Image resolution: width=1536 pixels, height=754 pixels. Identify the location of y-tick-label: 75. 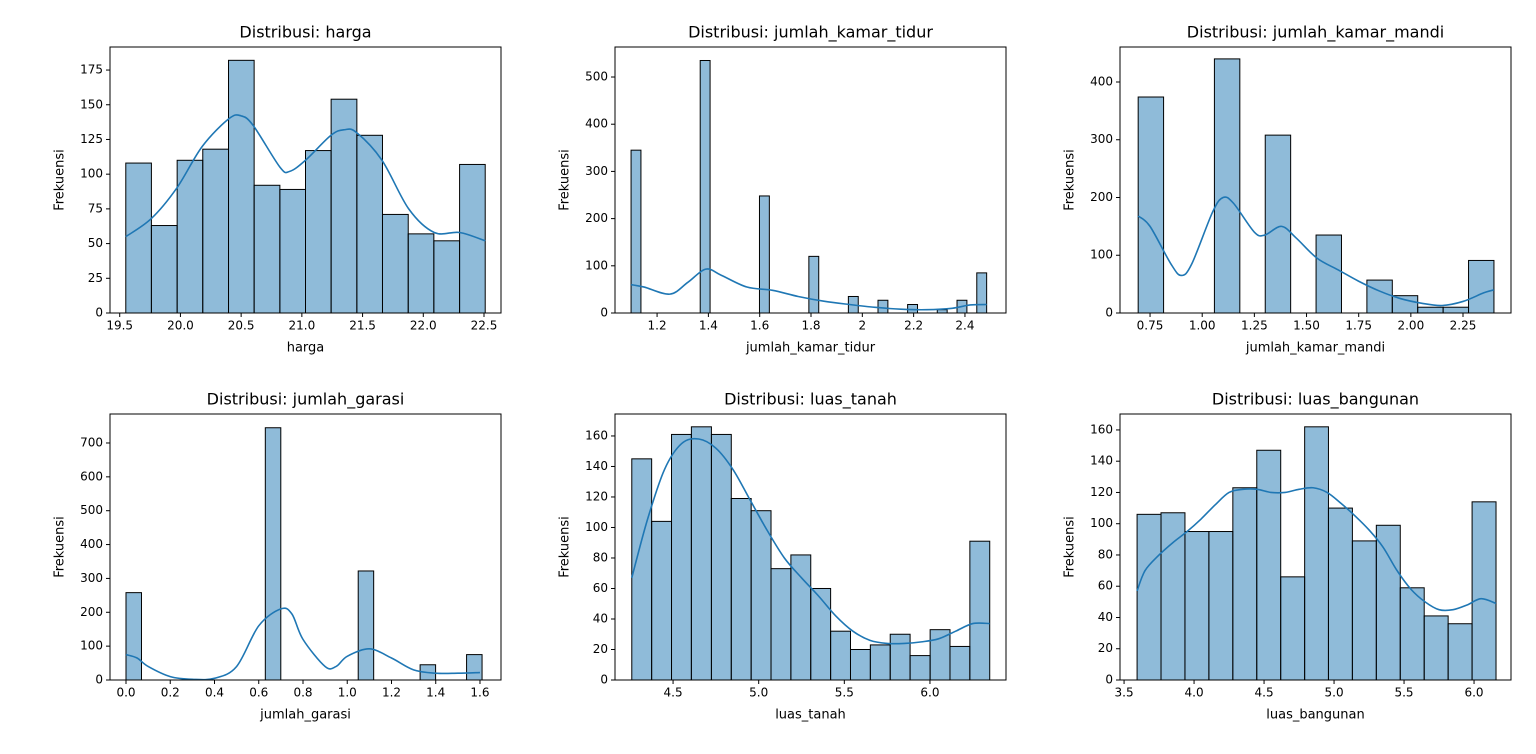
(95, 208).